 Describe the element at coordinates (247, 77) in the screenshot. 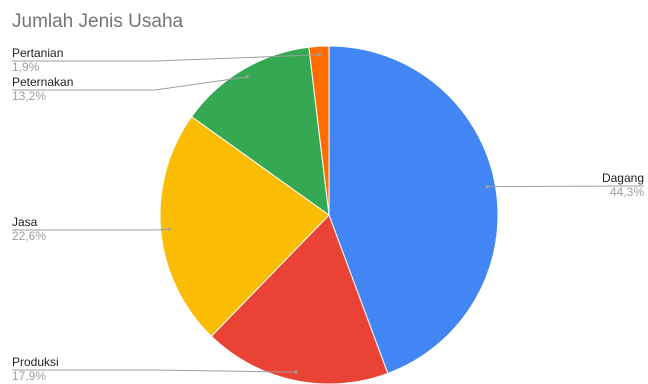

I see `leader-dot-peternakan` at that location.